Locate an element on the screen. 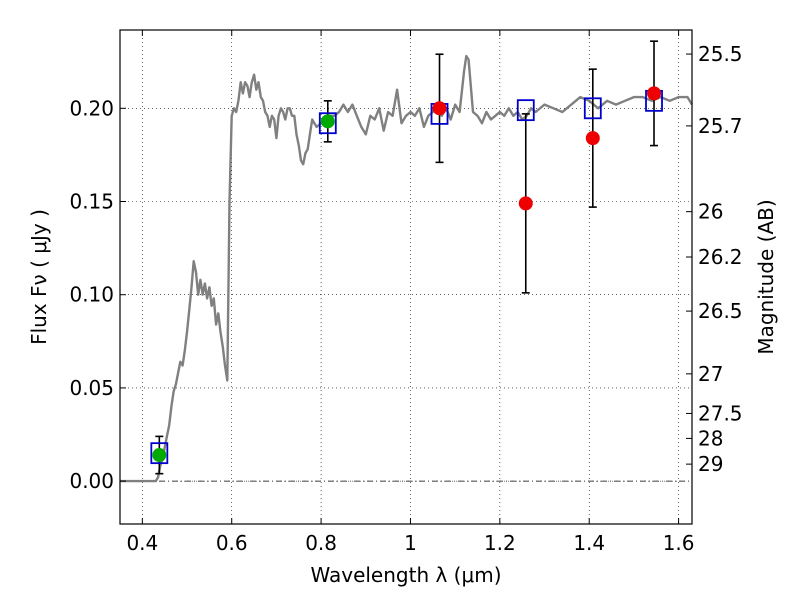  x-axis-label: Wavelength λ (μm) is located at coordinates (405, 575).